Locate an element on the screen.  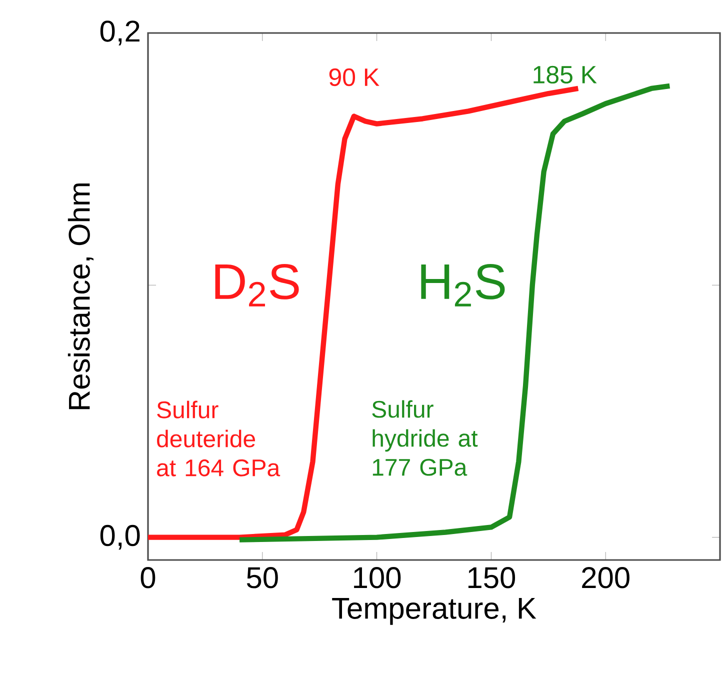
x-tick-label: 0 is located at coordinates (148, 577).